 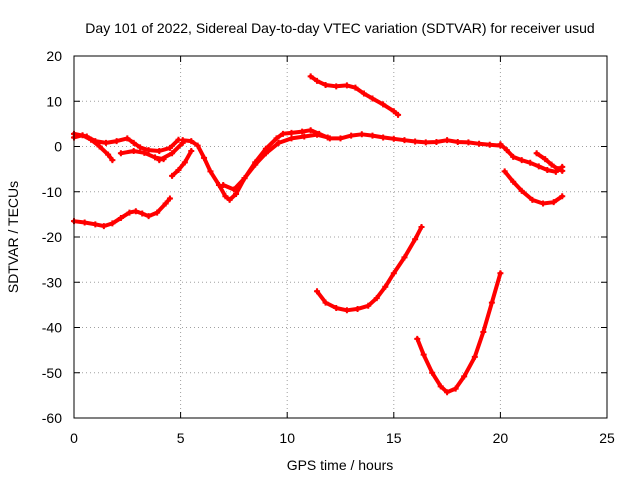 What do you see at coordinates (52, 237) in the screenshot?
I see `y-tick-label: -20` at bounding box center [52, 237].